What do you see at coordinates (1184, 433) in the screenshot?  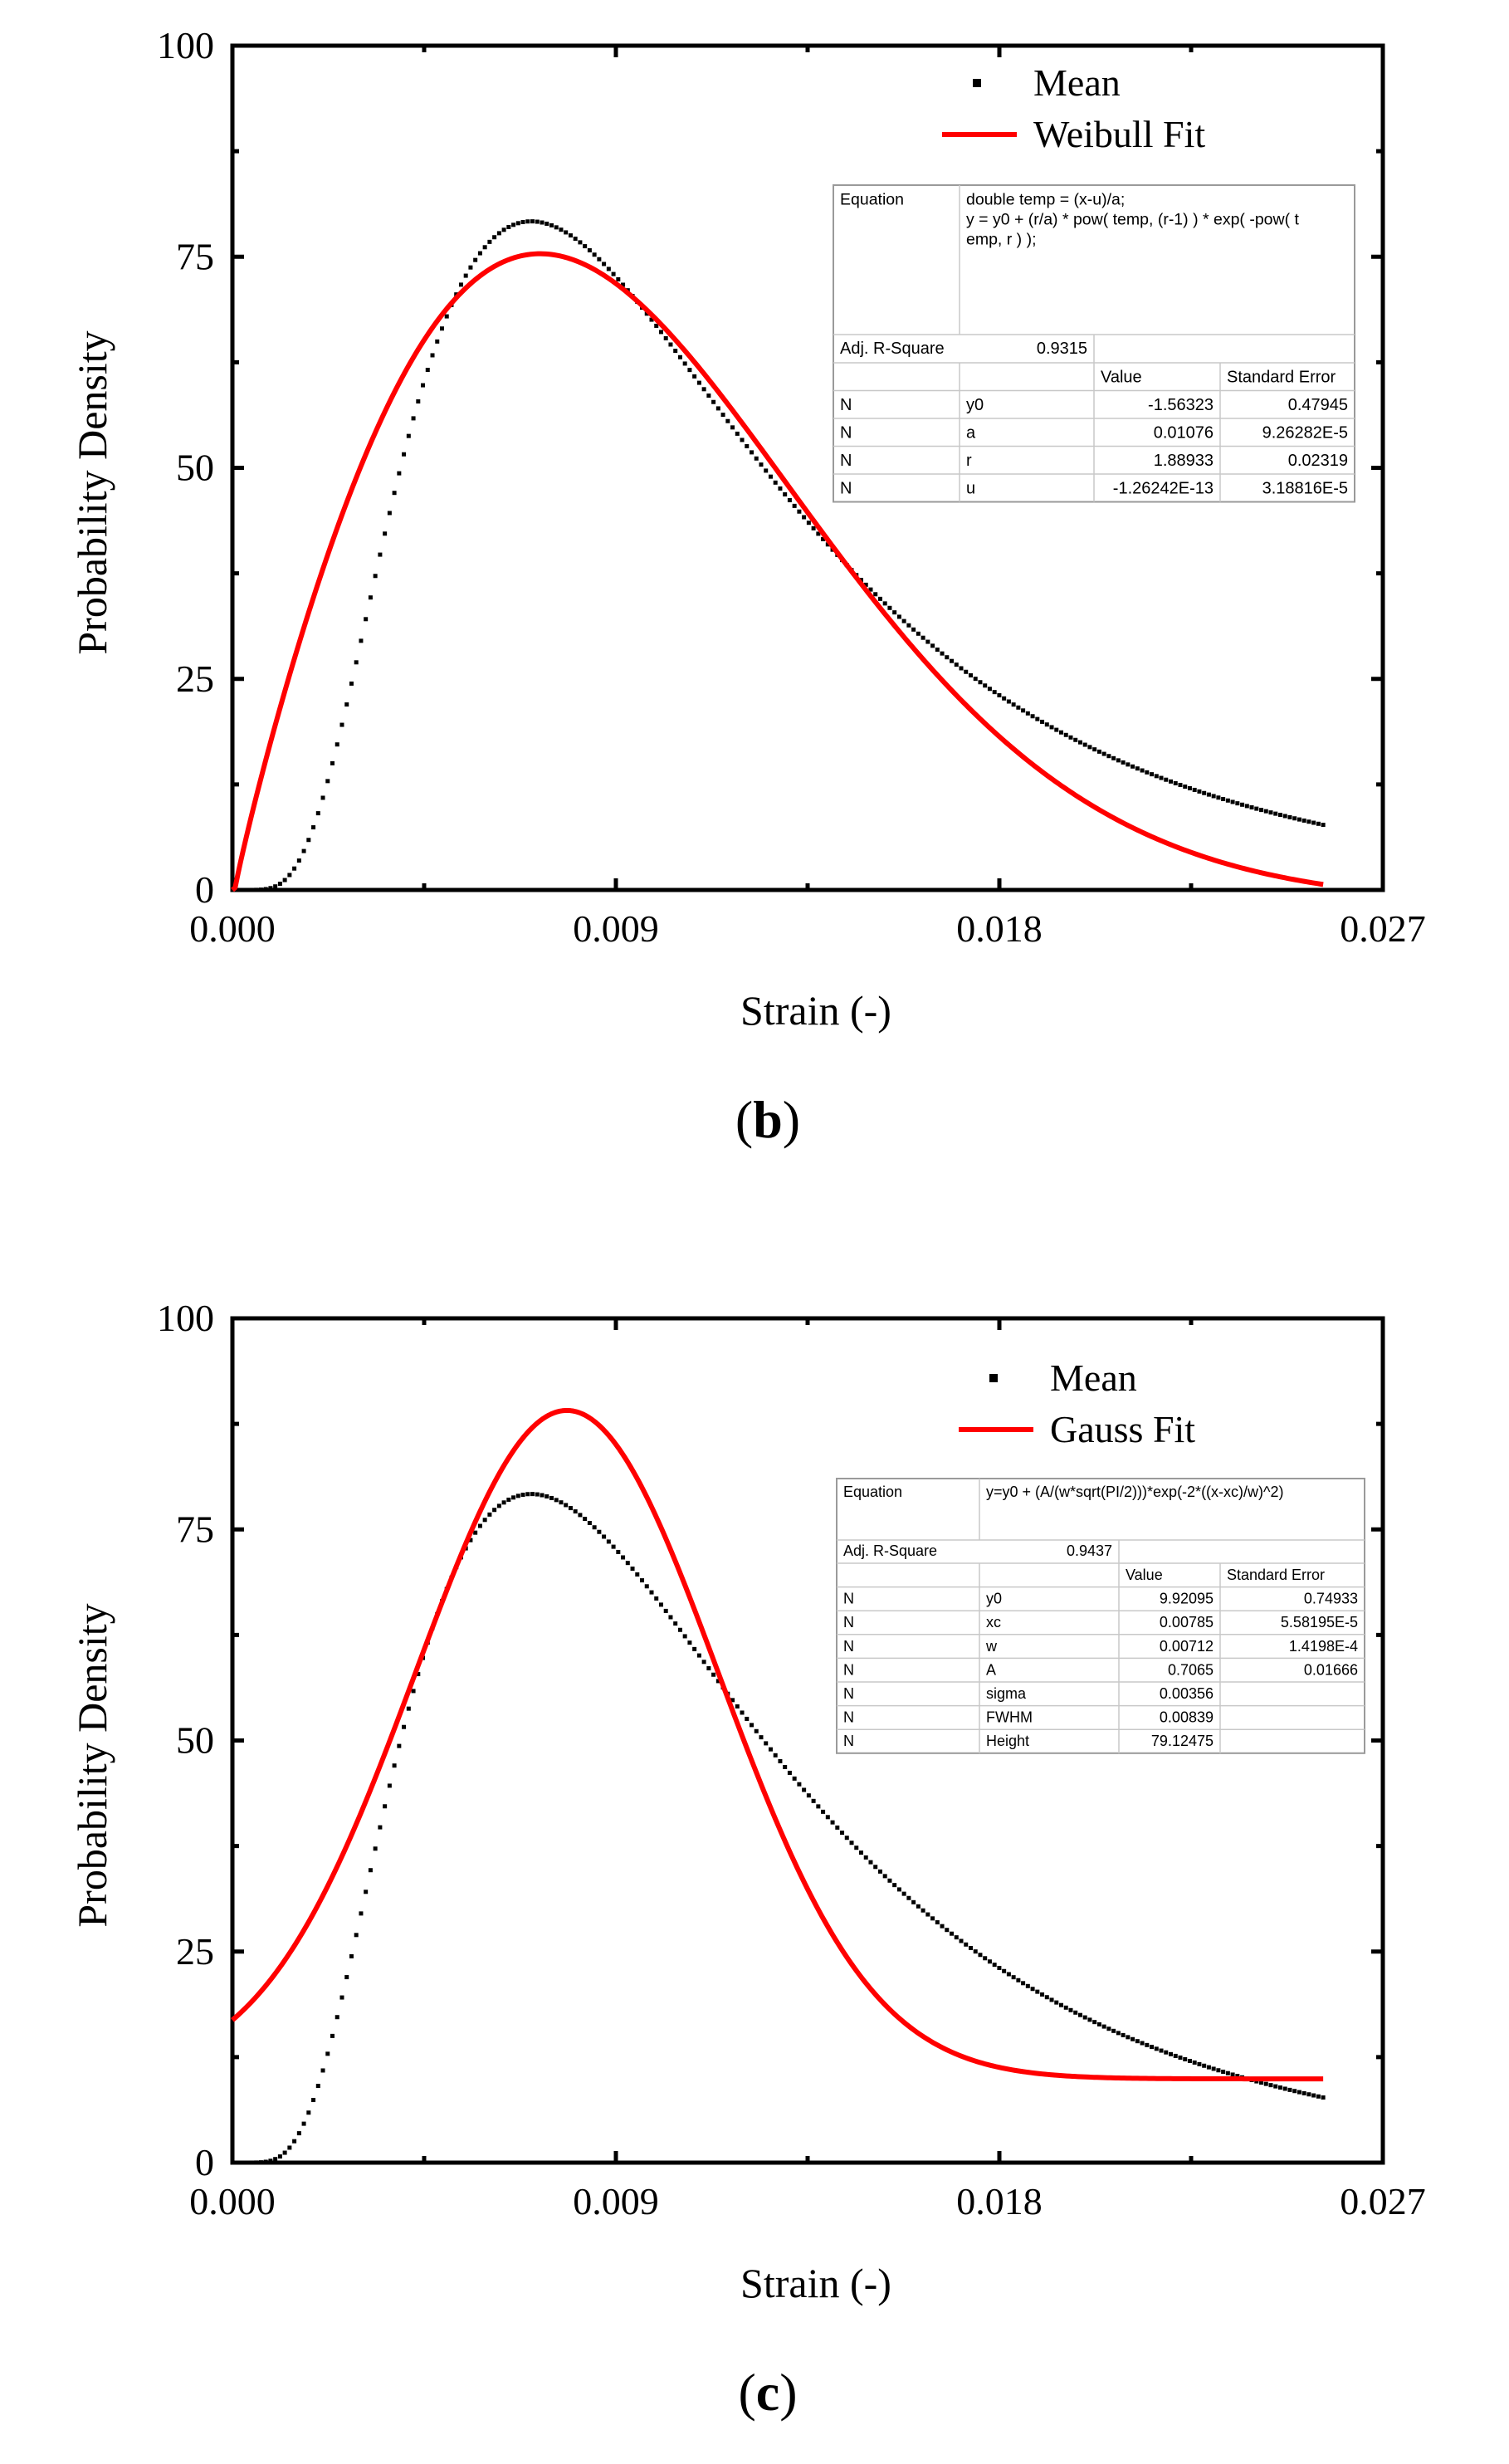 I see `table-cell: 0.01076` at bounding box center [1184, 433].